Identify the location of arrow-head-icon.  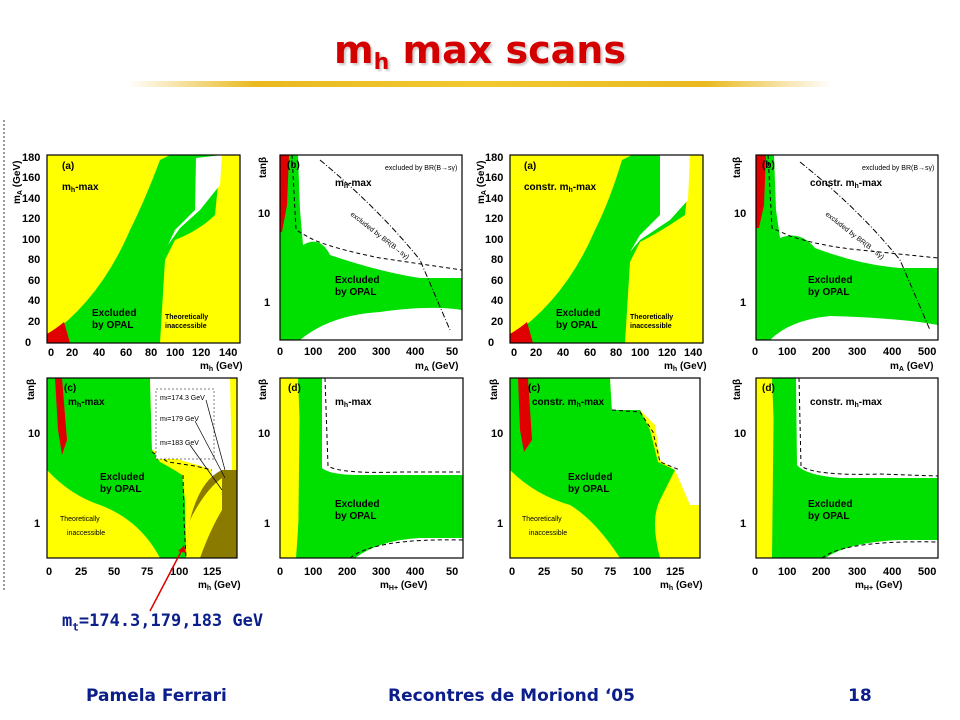
(182, 549).